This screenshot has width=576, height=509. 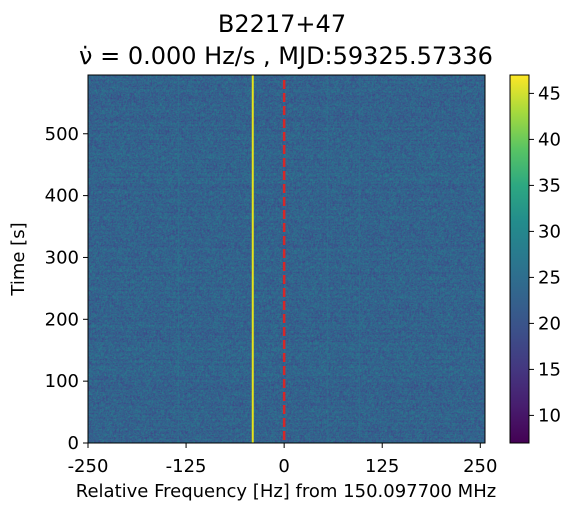 I want to click on colorbar-ticks: 10 15 20 25 30 35 40 45, so click(x=545, y=254).